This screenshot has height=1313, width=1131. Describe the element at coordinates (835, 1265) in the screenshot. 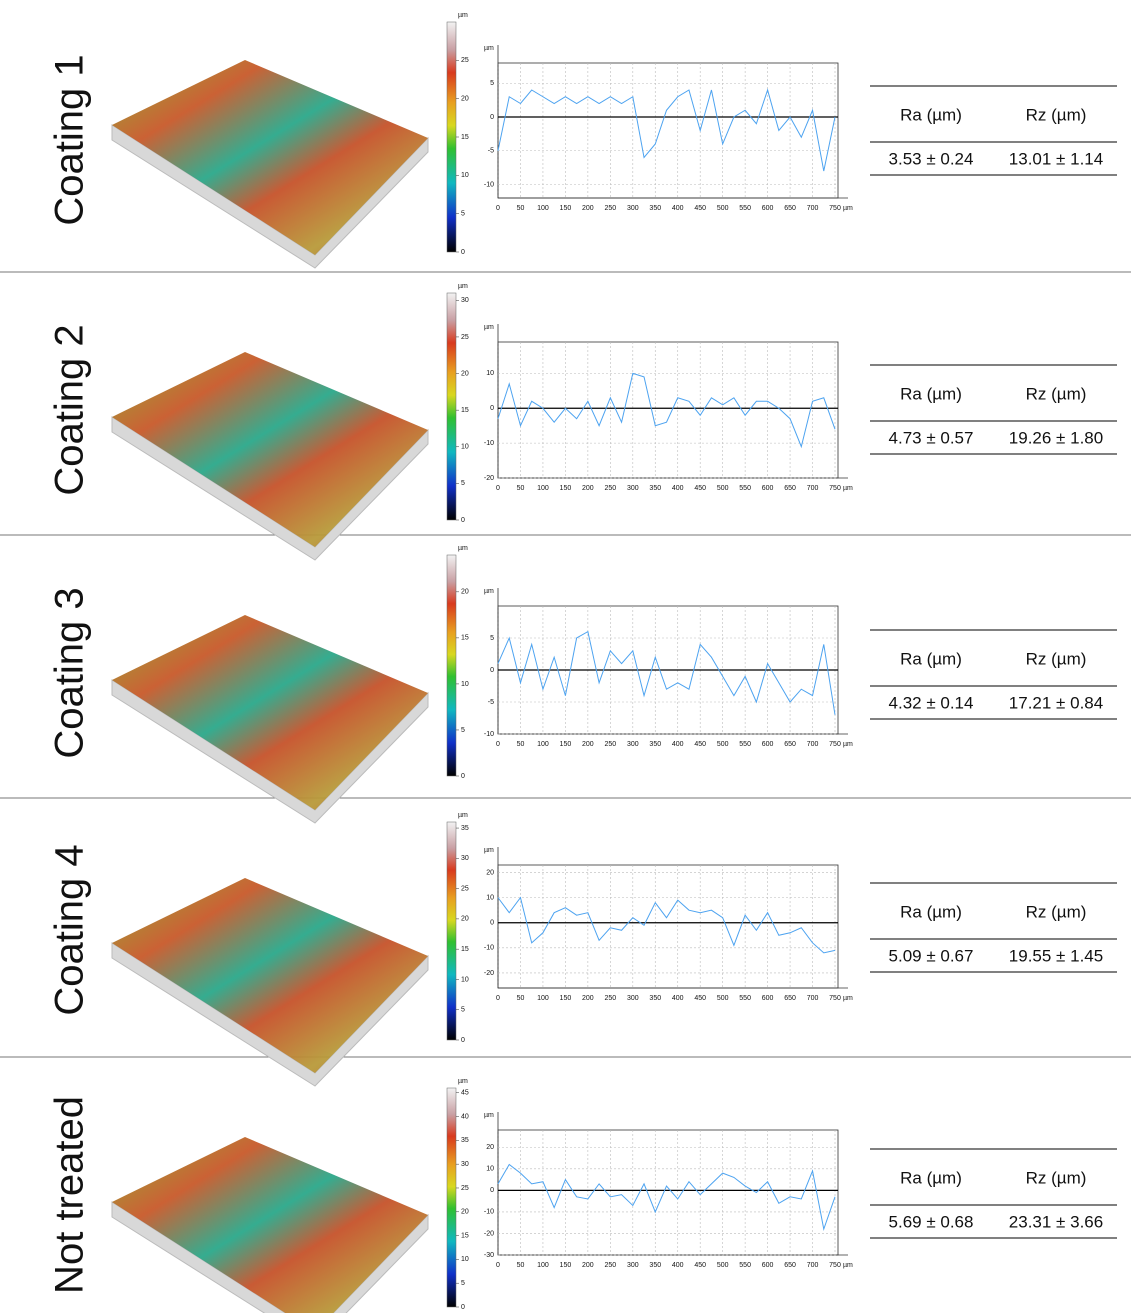

I see `x-tick-label: 750` at that location.